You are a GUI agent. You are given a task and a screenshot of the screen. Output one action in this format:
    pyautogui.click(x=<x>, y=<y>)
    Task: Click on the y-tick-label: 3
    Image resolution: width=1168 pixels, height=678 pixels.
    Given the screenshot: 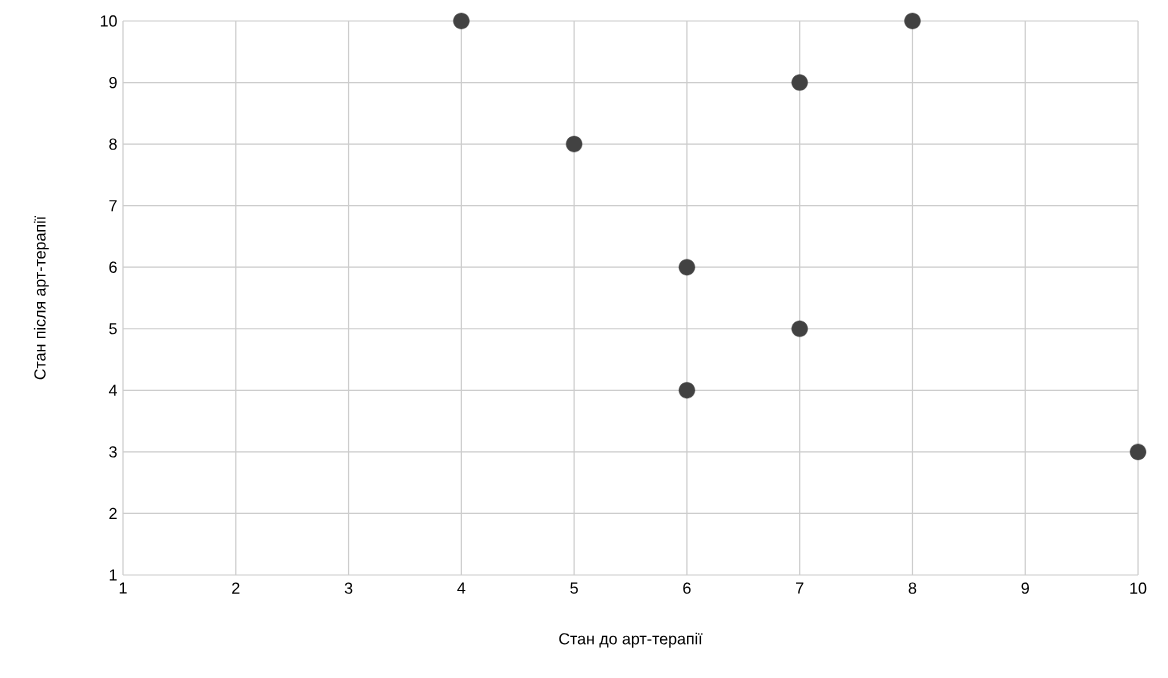 What is the action you would take?
    pyautogui.click(x=113, y=452)
    